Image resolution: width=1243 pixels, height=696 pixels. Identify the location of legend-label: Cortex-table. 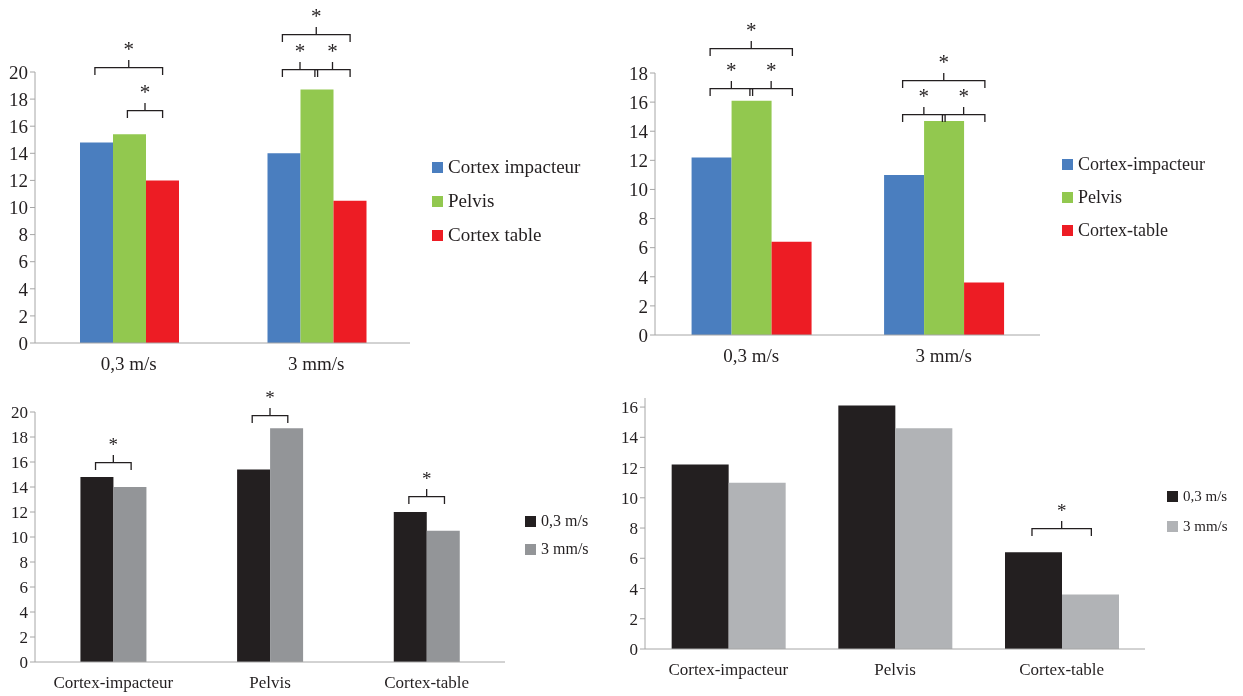
(1123, 230).